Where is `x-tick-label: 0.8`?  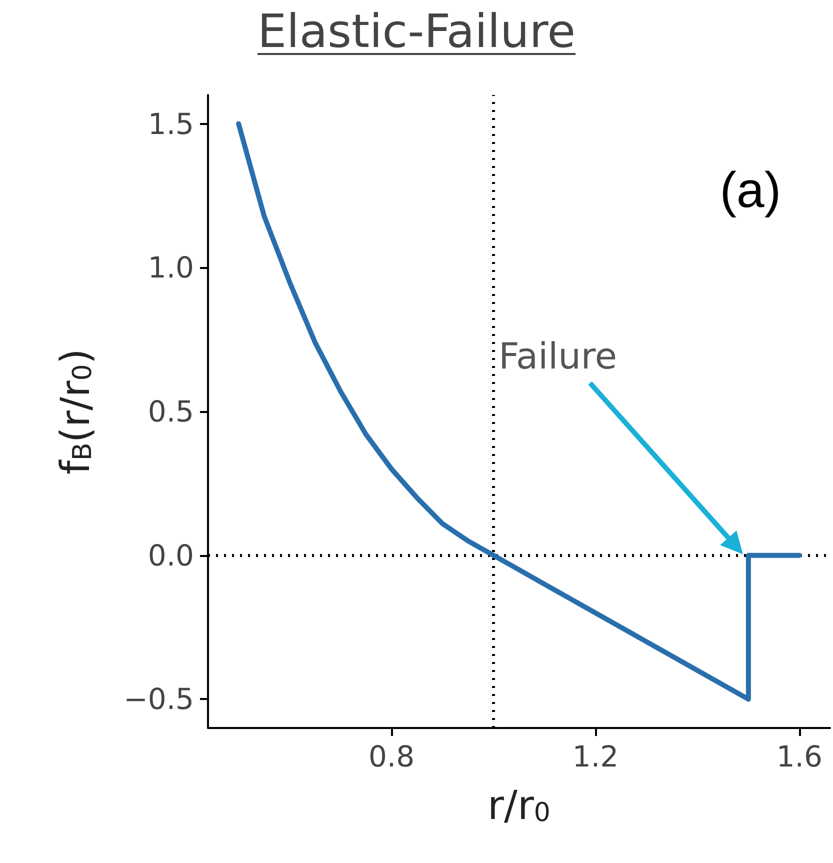 x-tick-label: 0.8 is located at coordinates (391, 757).